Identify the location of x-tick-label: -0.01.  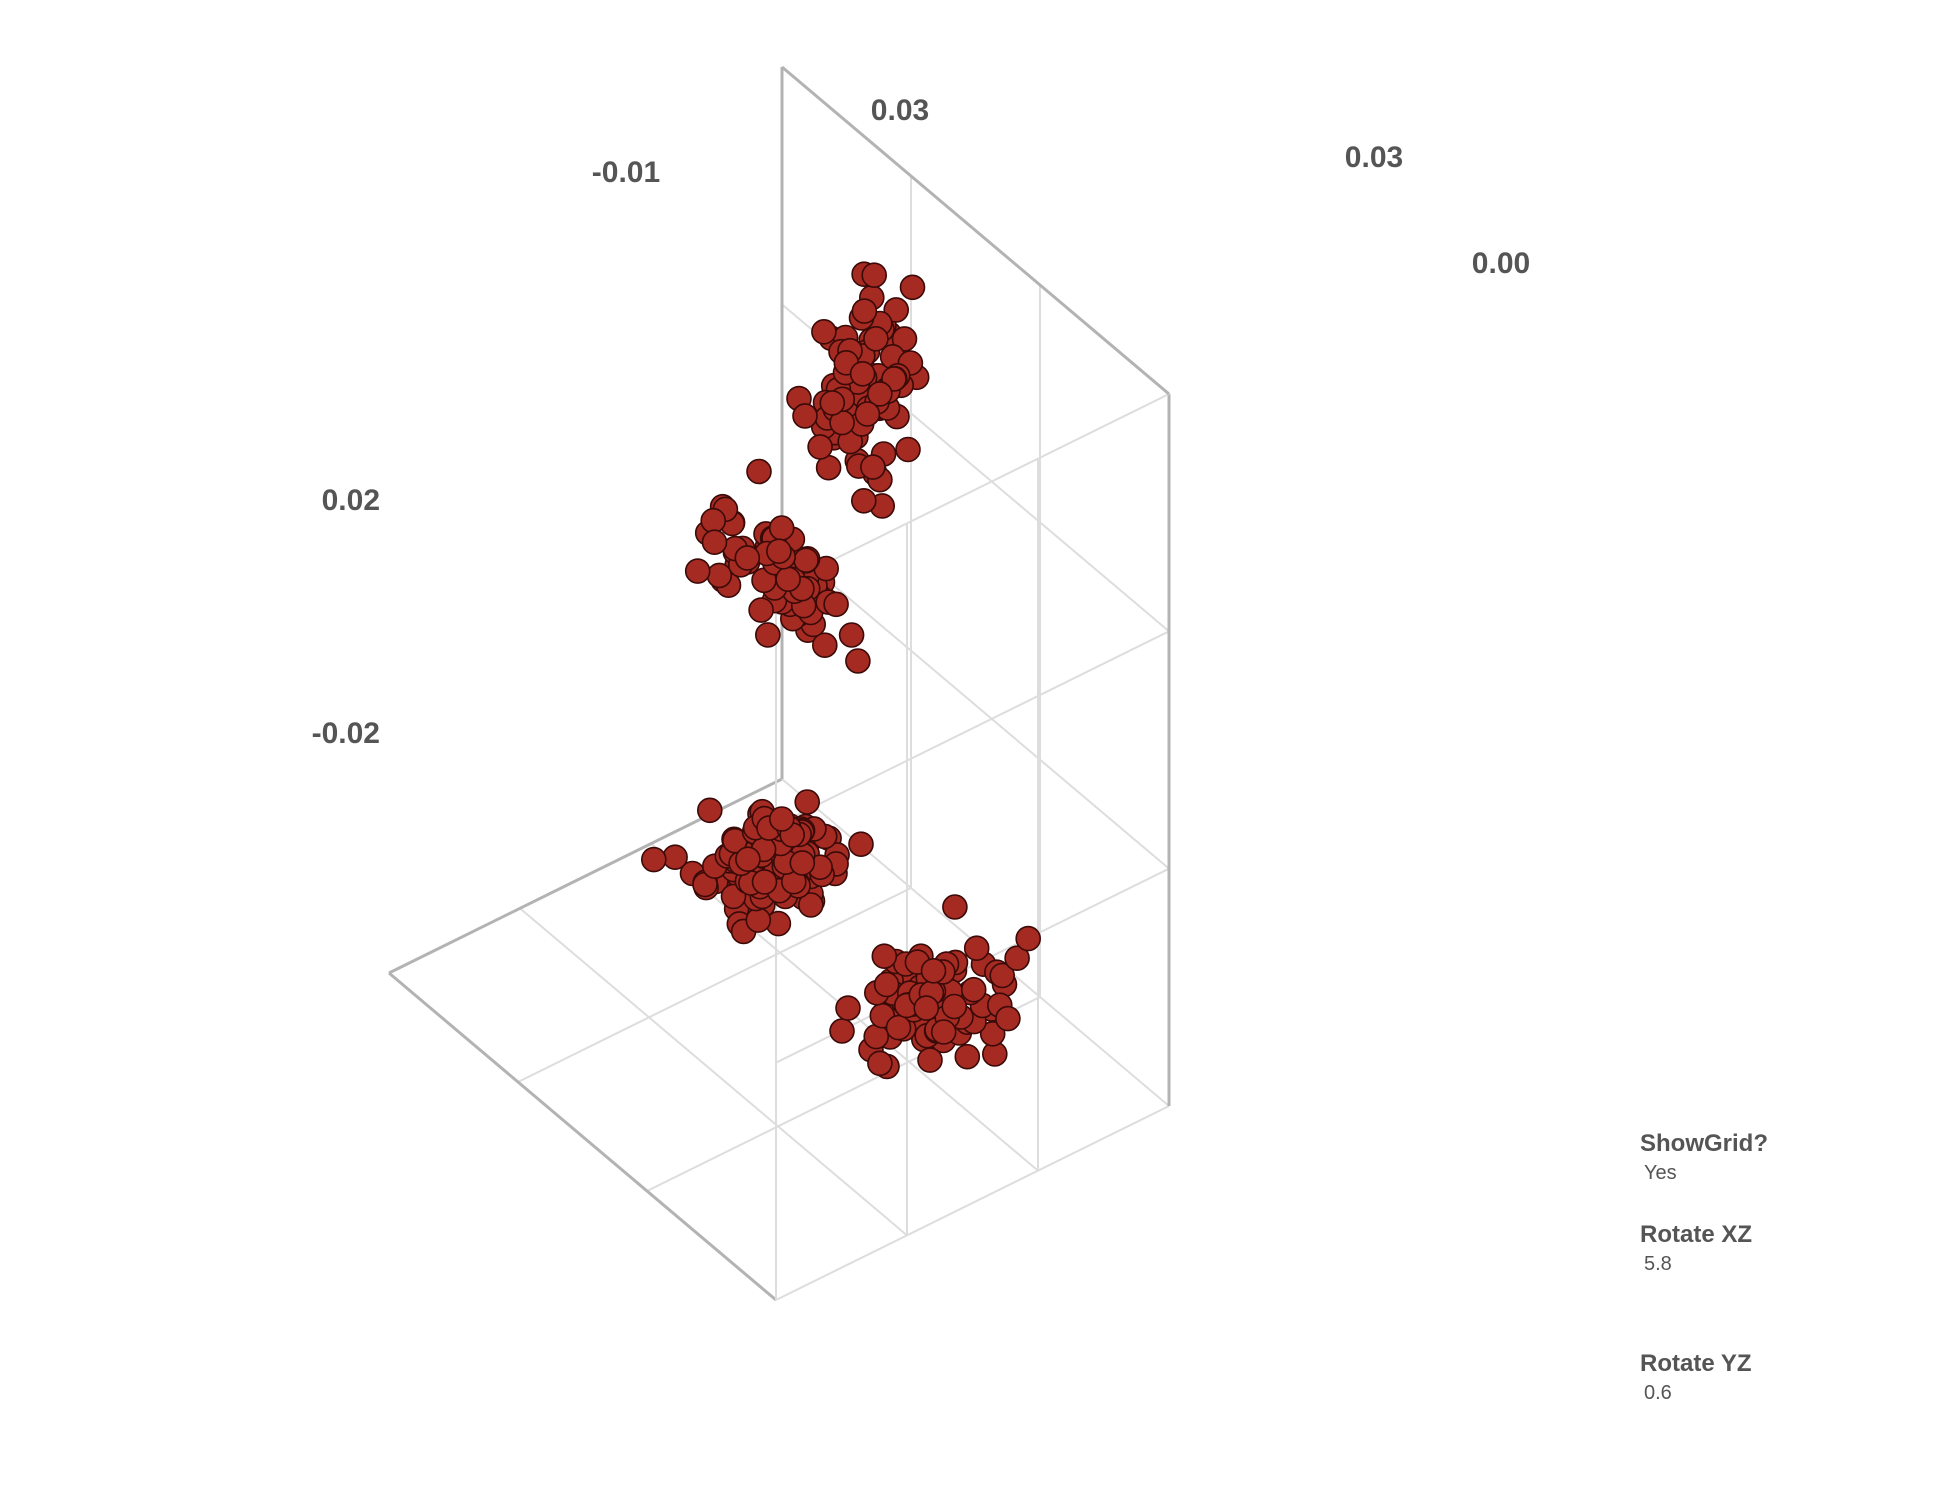
(626, 172).